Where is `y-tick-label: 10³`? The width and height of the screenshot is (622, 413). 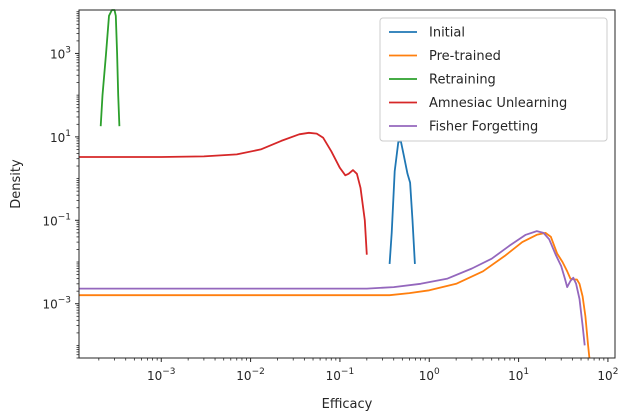 y-tick-label: 10³ is located at coordinates (60, 53).